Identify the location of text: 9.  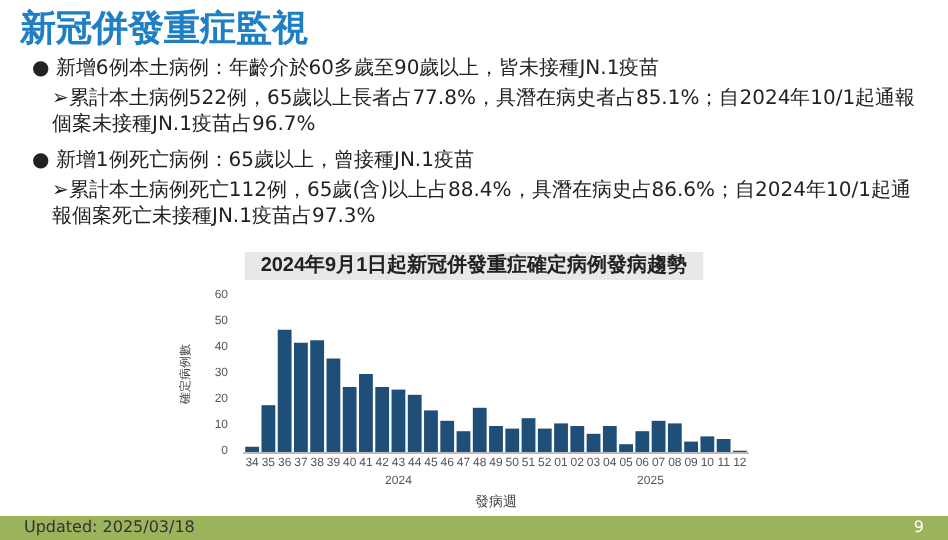
(918, 527).